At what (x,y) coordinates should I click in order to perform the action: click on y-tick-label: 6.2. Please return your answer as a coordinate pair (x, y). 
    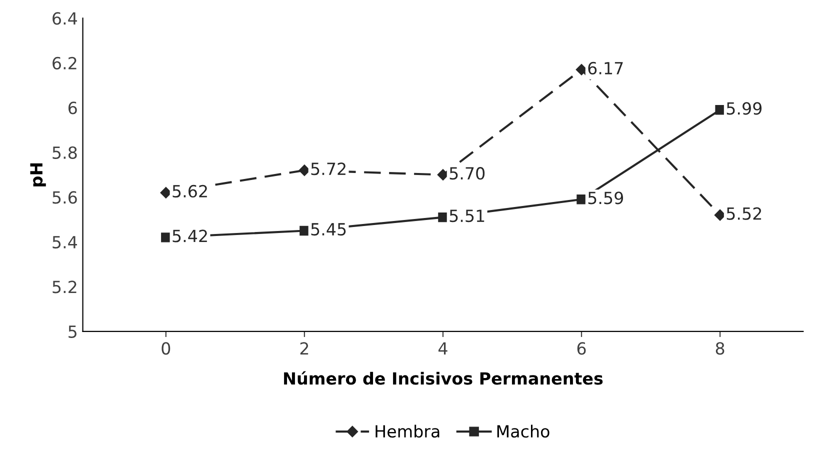
    Looking at the image, I should click on (64, 63).